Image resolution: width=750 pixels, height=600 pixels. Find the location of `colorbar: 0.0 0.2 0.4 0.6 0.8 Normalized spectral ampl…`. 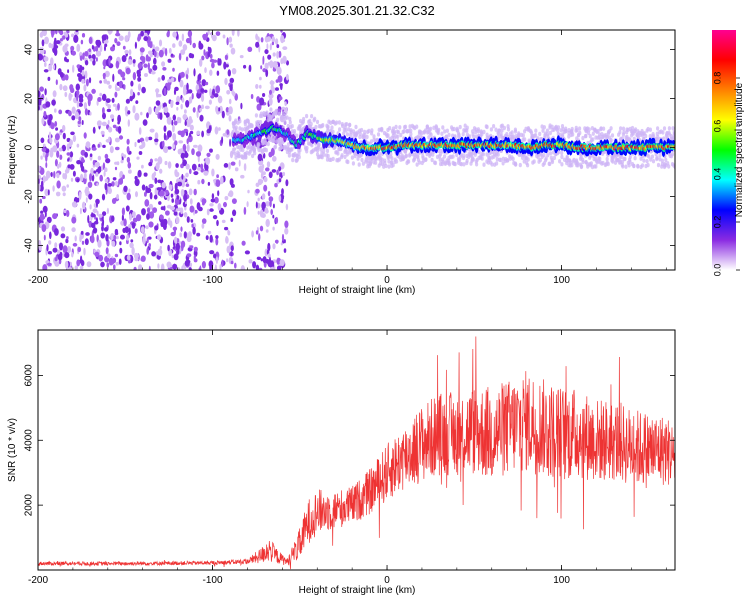

colorbar: 0.0 0.2 0.4 0.6 0.8 Normalized spectral ampl… is located at coordinates (728, 153).